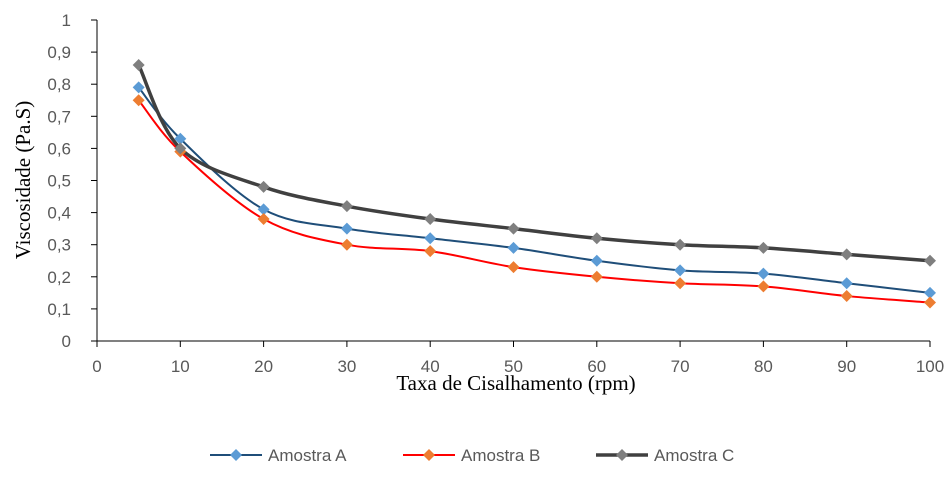  What do you see at coordinates (930, 366) in the screenshot?
I see `x-tick-label: 100` at bounding box center [930, 366].